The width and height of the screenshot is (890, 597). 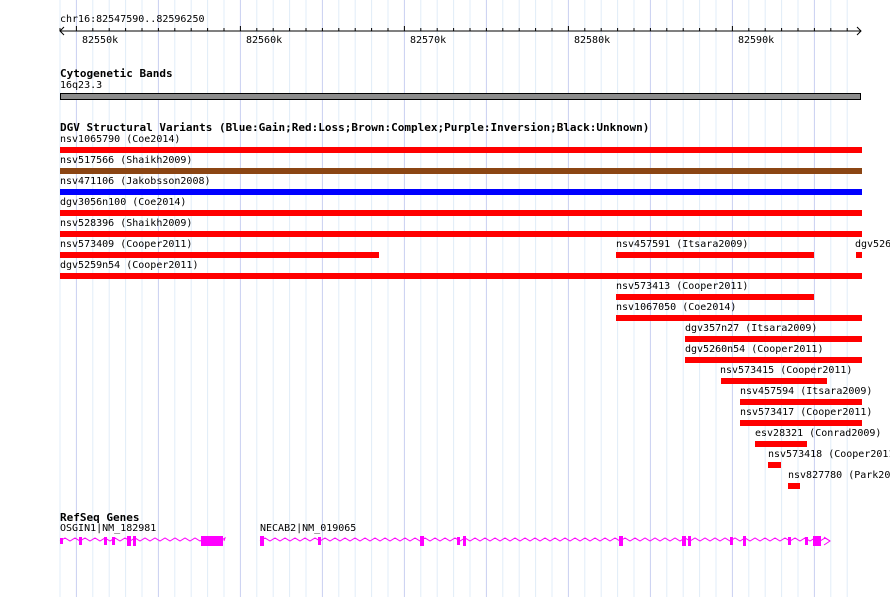 I want to click on variant-label: nsv827780 (Park20, so click(x=839, y=475).